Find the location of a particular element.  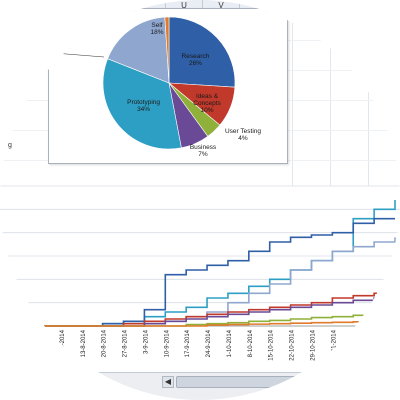

horizontal-scrollbar: ◀ is located at coordinates (200, 386).